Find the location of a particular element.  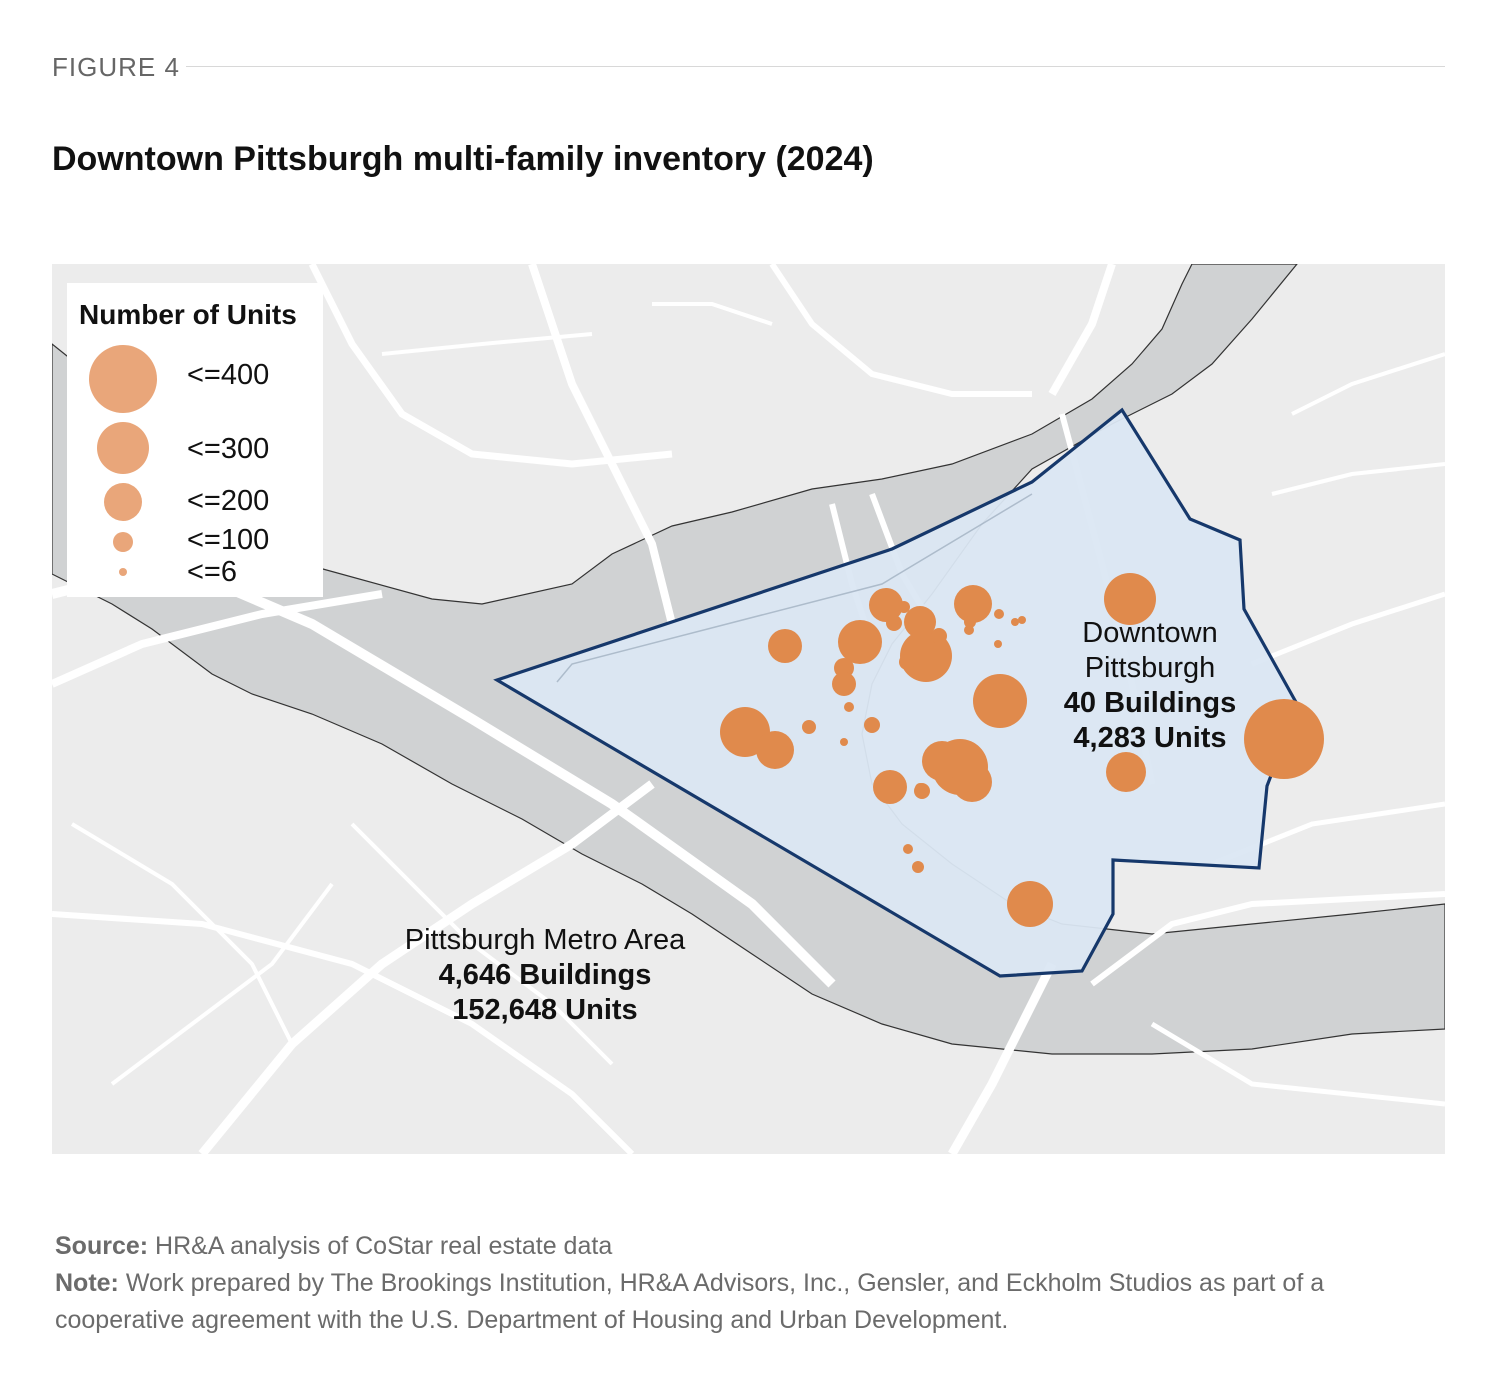

downtown-name-line2: Pittsburgh is located at coordinates (1150, 668).